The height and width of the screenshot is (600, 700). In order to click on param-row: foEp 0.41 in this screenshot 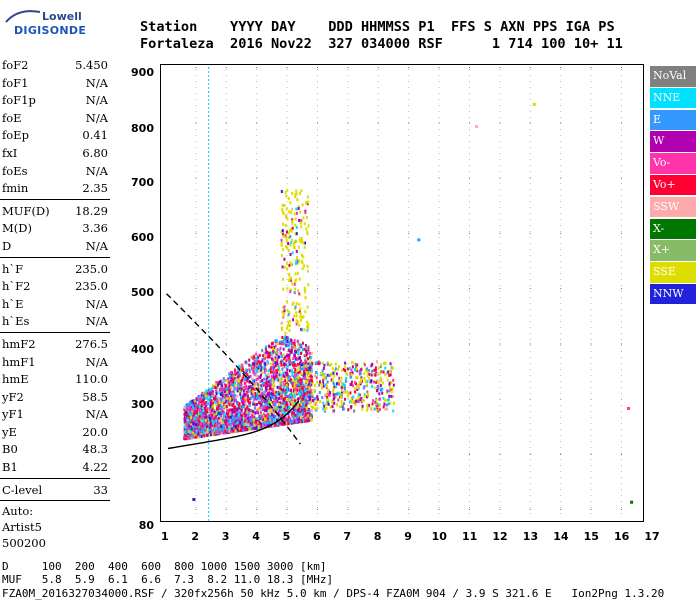, I will do `click(56, 135)`.